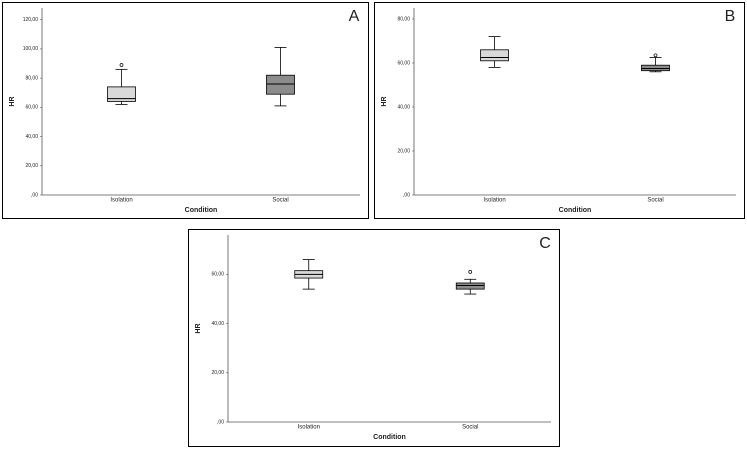  Describe the element at coordinates (31, 20) in the screenshot. I see `y-tick-label: 120,00` at that location.